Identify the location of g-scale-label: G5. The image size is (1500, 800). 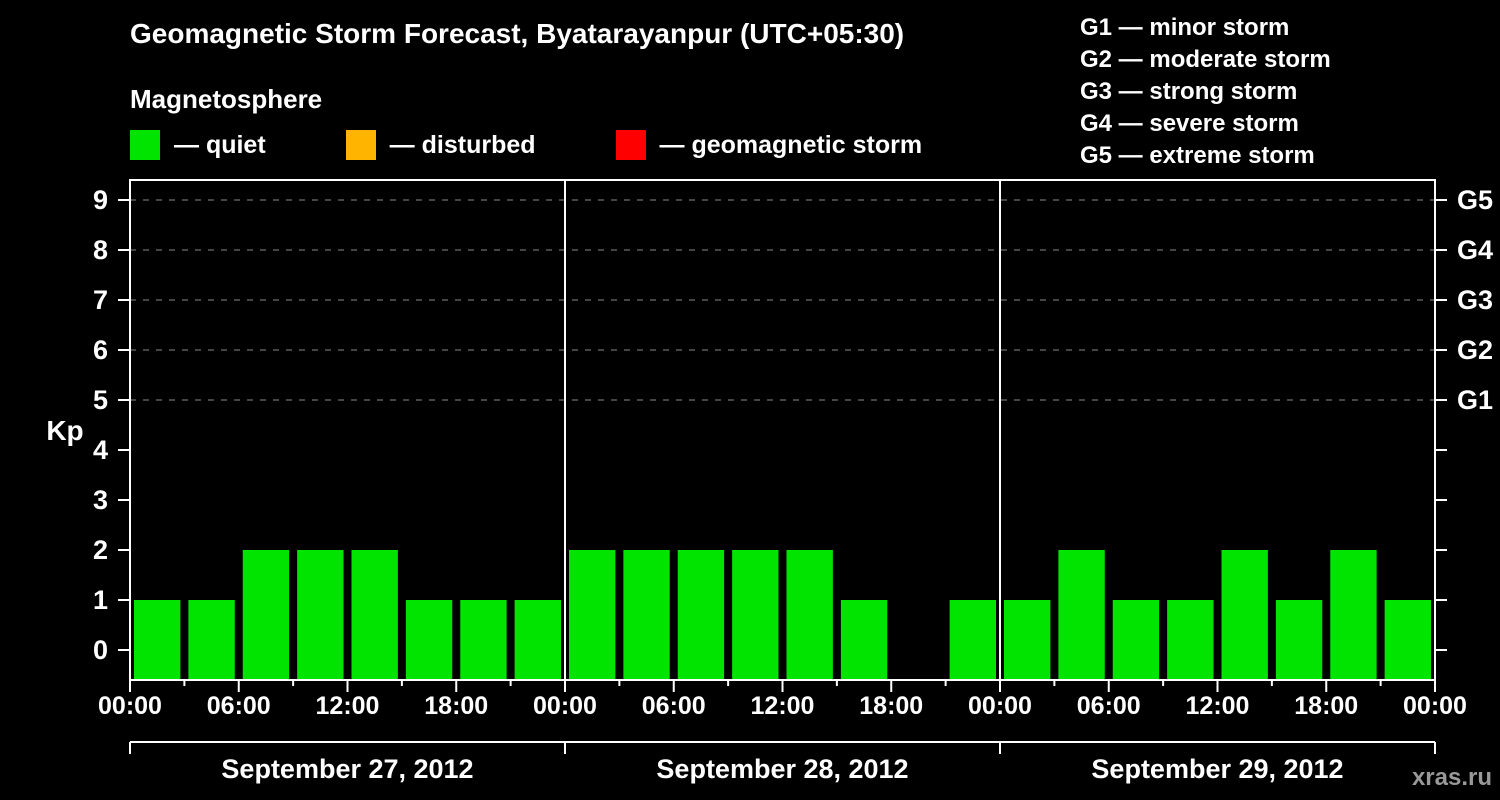
(1475, 200).